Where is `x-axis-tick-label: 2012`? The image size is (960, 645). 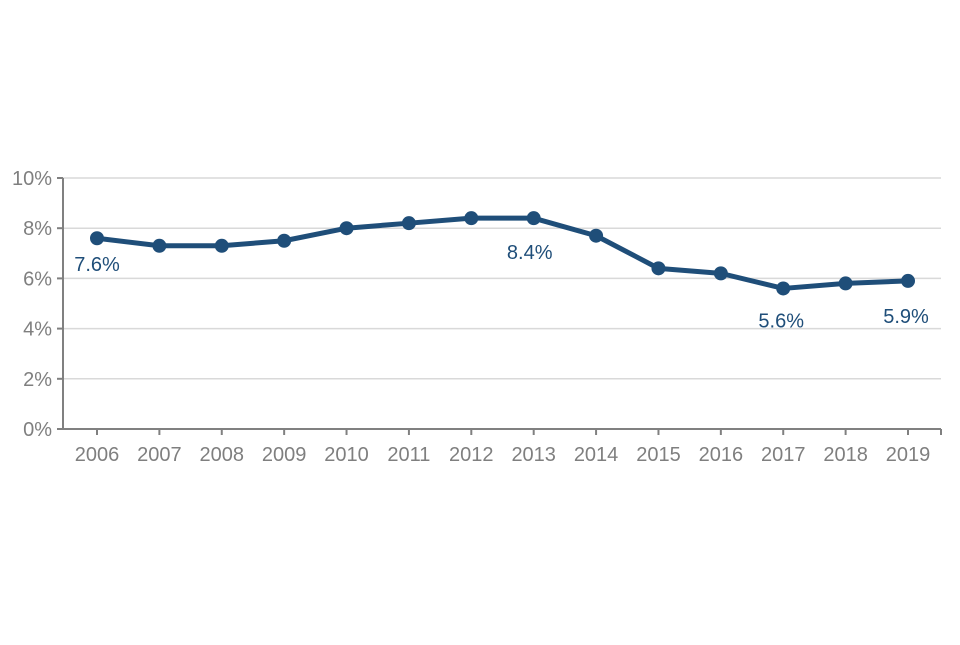 x-axis-tick-label: 2012 is located at coordinates (471, 455).